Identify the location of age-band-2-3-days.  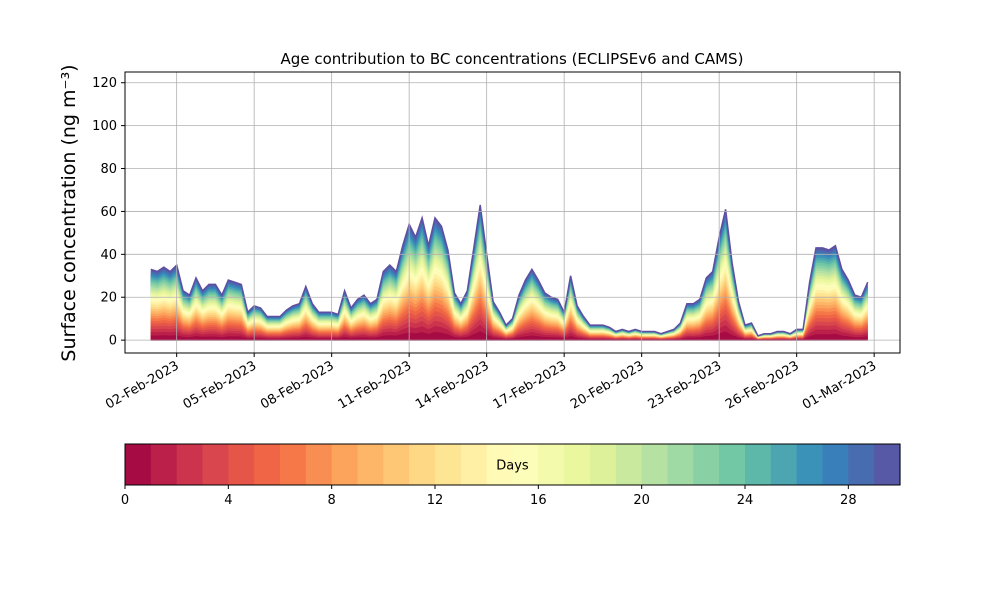
(509, 329).